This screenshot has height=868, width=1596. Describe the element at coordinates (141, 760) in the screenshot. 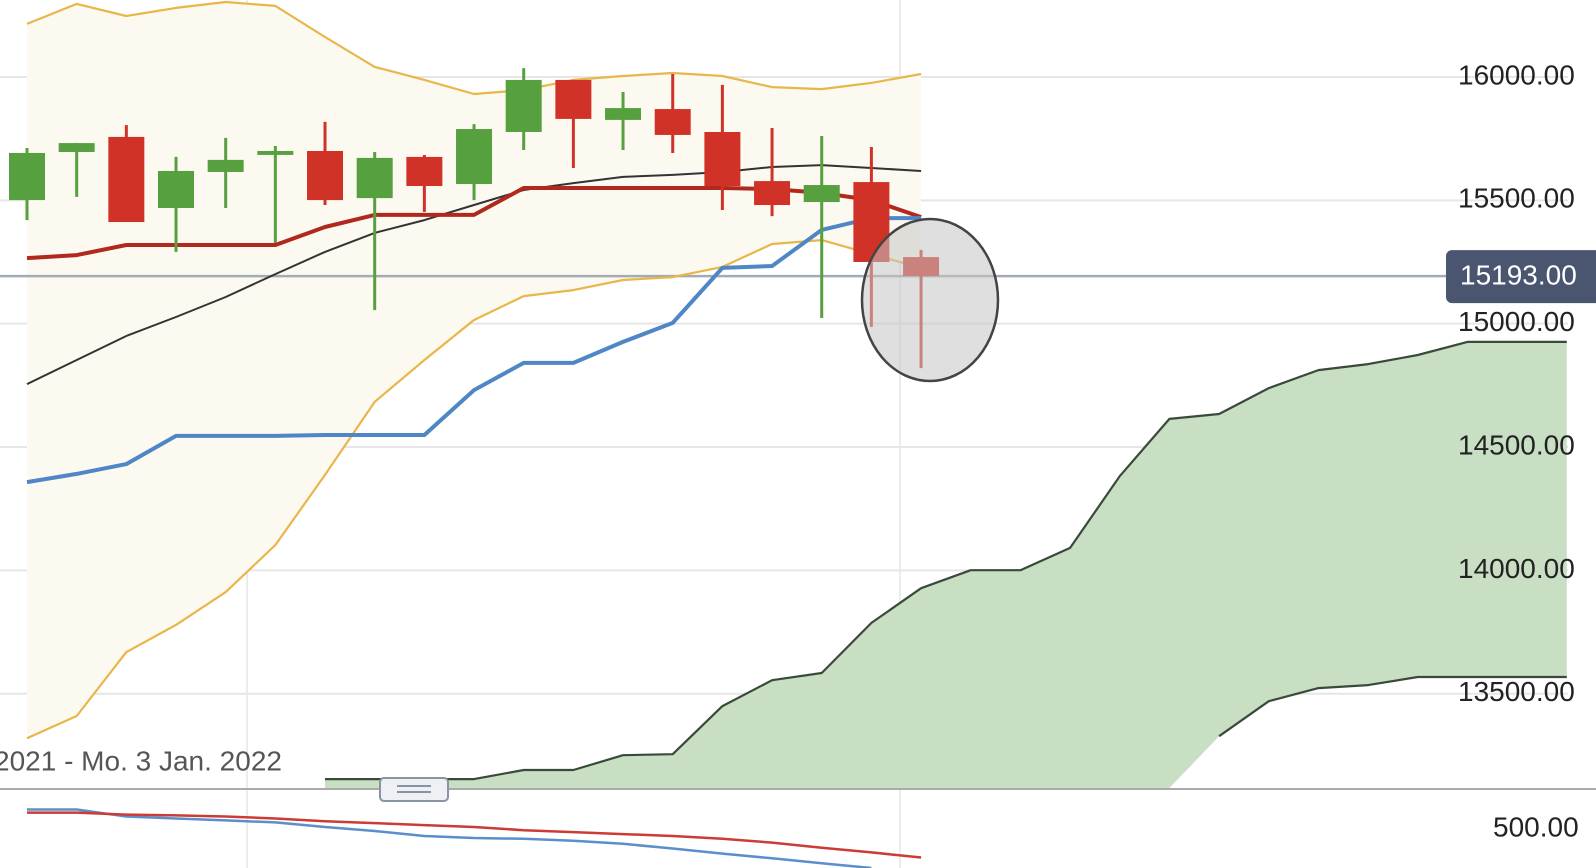

I see `date-range: 2021 - Mo. 3 Jan. 2022` at that location.